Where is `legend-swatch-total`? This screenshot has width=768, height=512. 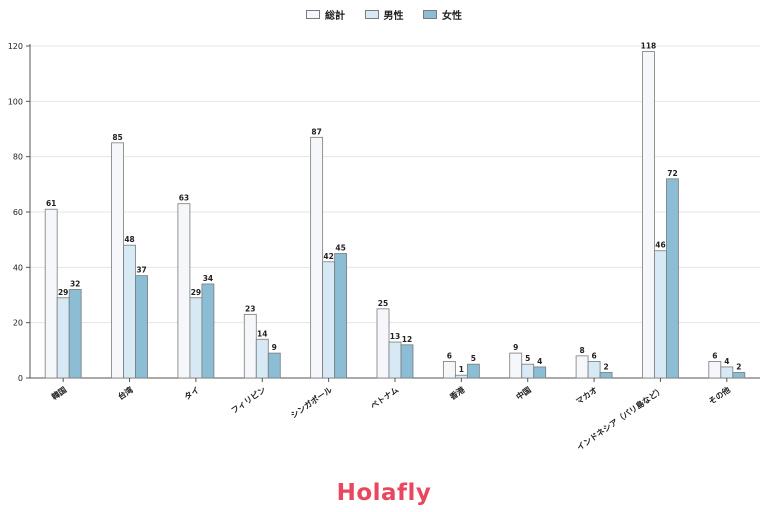
legend-swatch-total is located at coordinates (313, 14).